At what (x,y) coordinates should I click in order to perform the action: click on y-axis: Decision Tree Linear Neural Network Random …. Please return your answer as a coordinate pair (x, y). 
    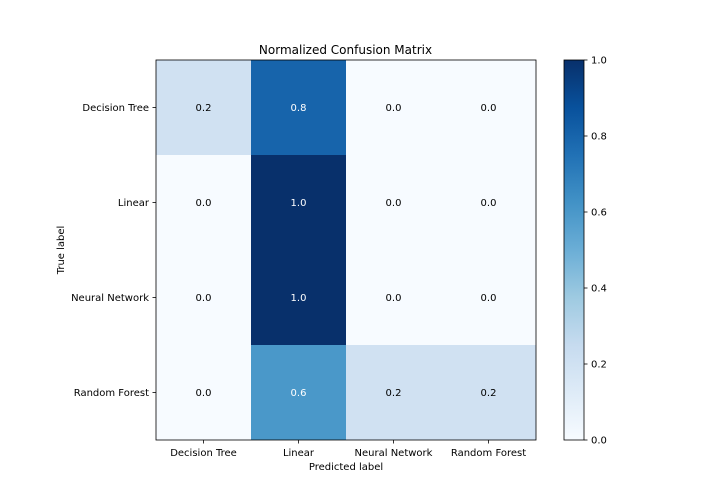
    Looking at the image, I should click on (113, 251).